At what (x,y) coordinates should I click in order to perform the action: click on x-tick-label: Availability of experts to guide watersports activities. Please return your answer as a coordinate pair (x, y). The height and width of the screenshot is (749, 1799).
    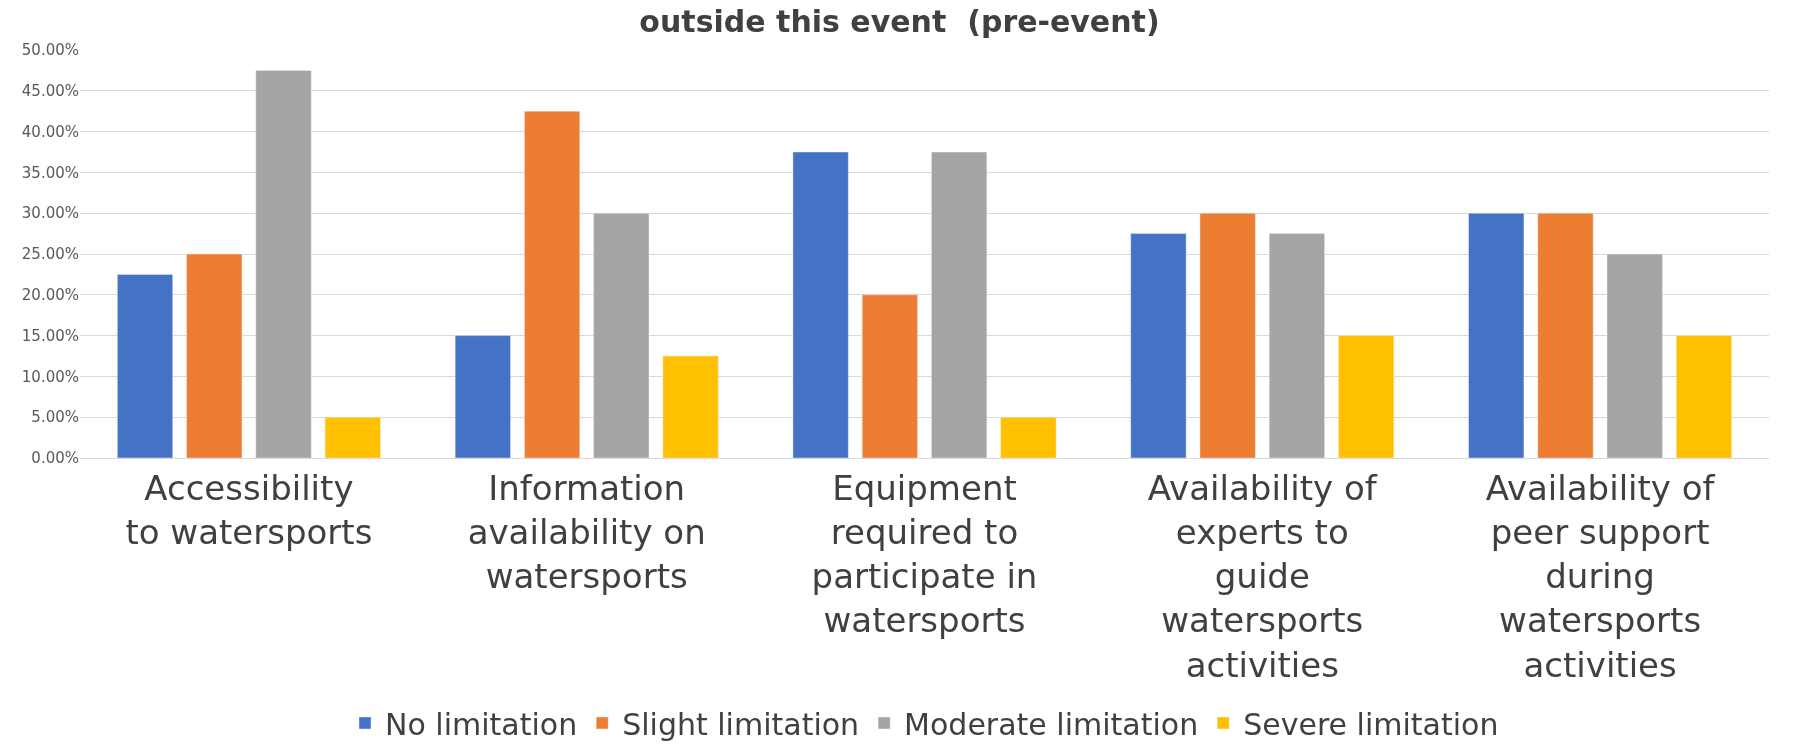
    Looking at the image, I should click on (1262, 576).